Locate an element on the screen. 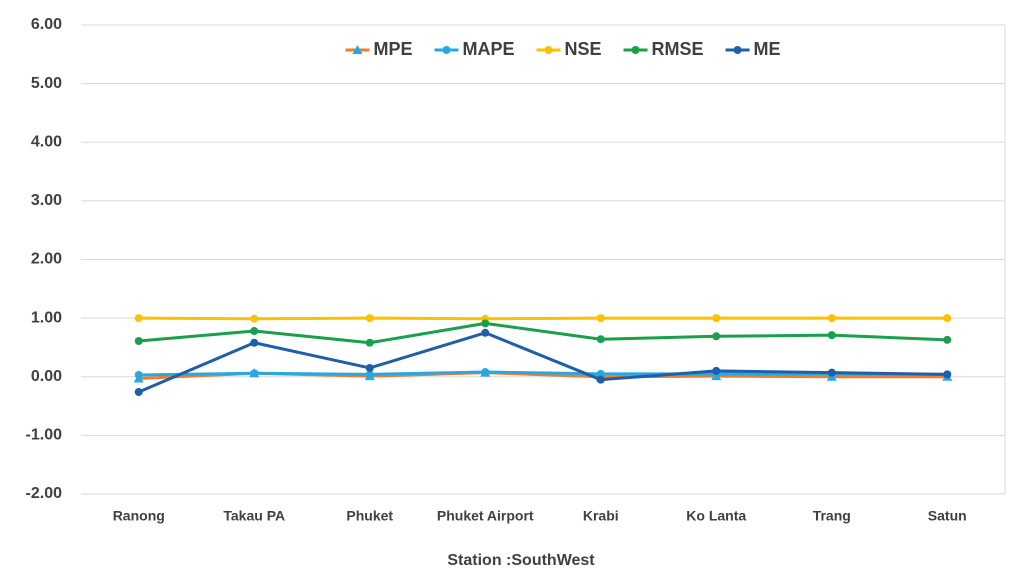 The width and height of the screenshot is (1009, 573). legend: MPE MAPE NSE RMSE ME is located at coordinates (563, 49).